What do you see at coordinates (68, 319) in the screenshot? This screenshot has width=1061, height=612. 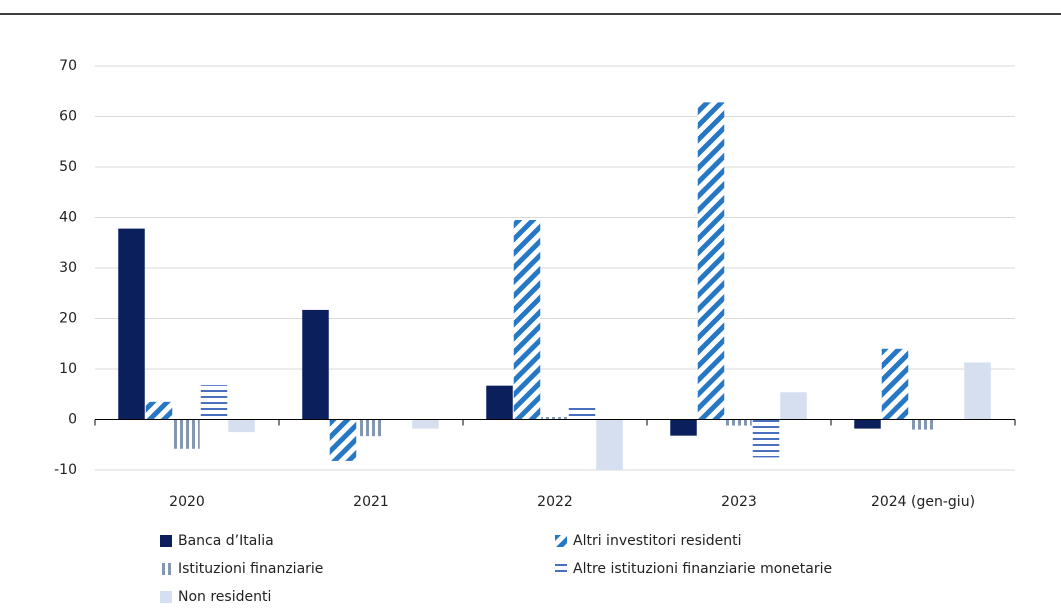 I see `y-tick-label: 20` at bounding box center [68, 319].